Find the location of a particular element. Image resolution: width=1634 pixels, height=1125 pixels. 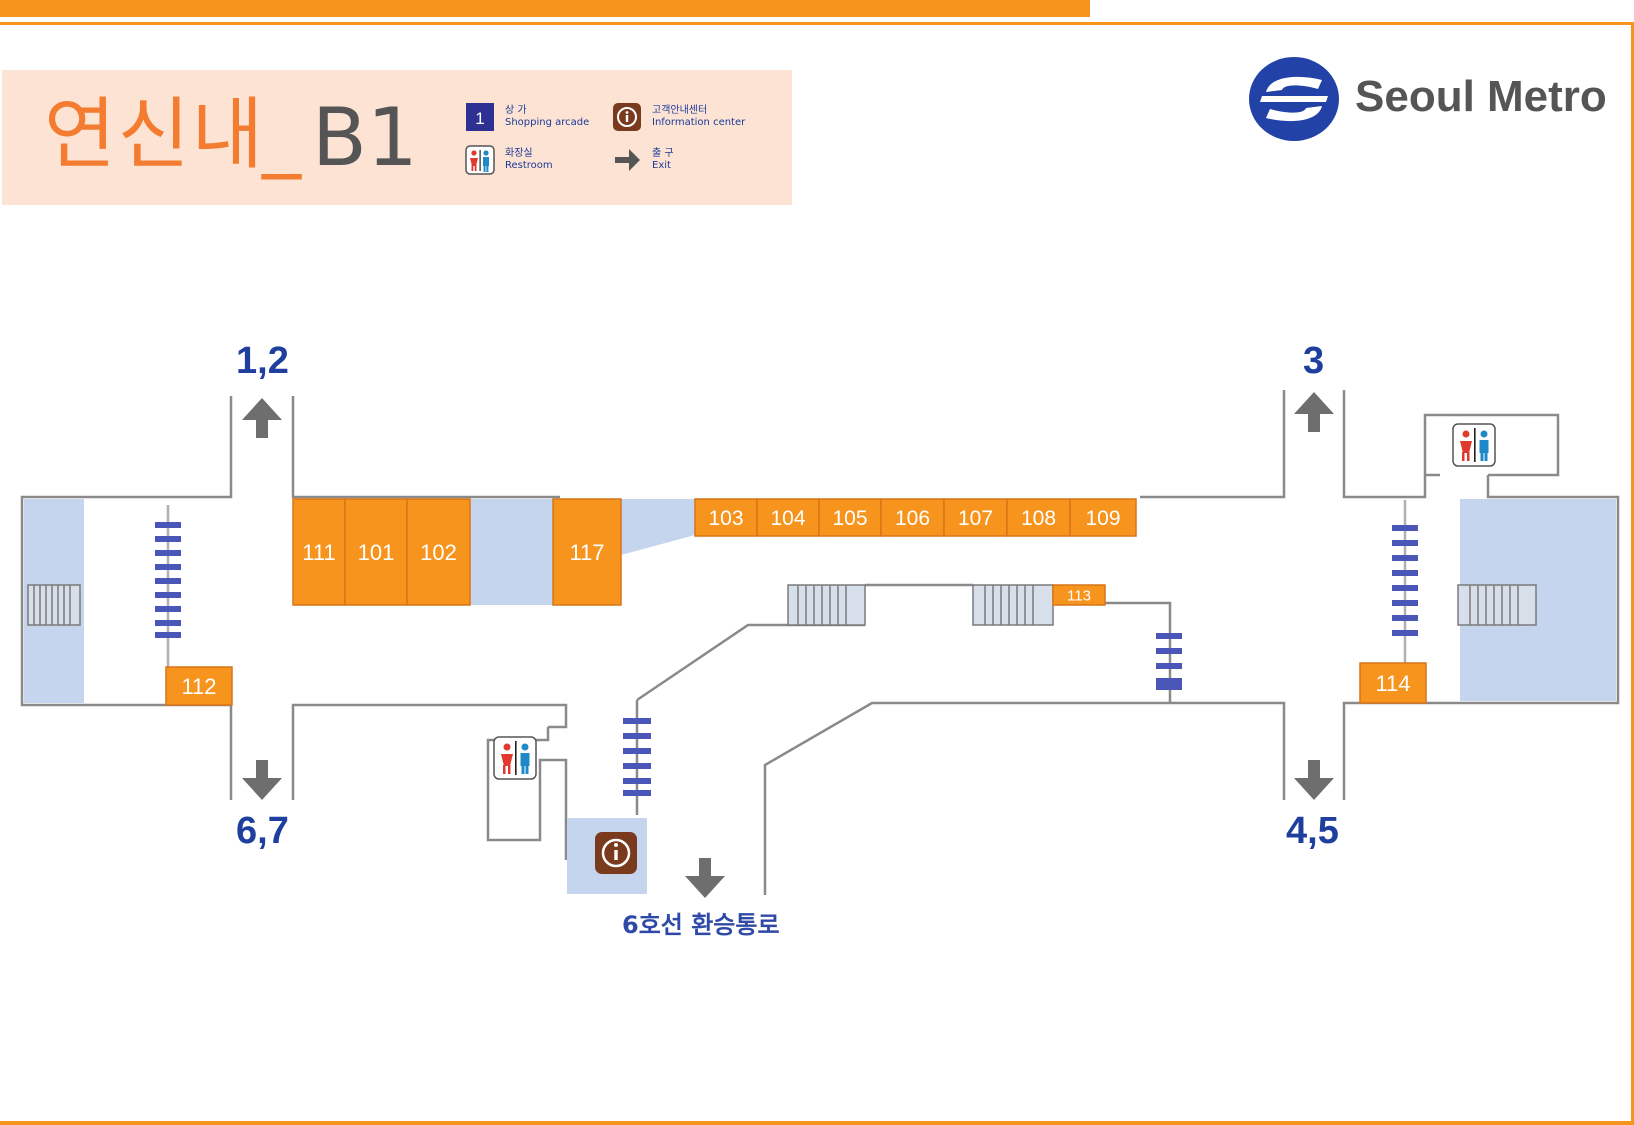

shop-label: 102 is located at coordinates (438, 552).